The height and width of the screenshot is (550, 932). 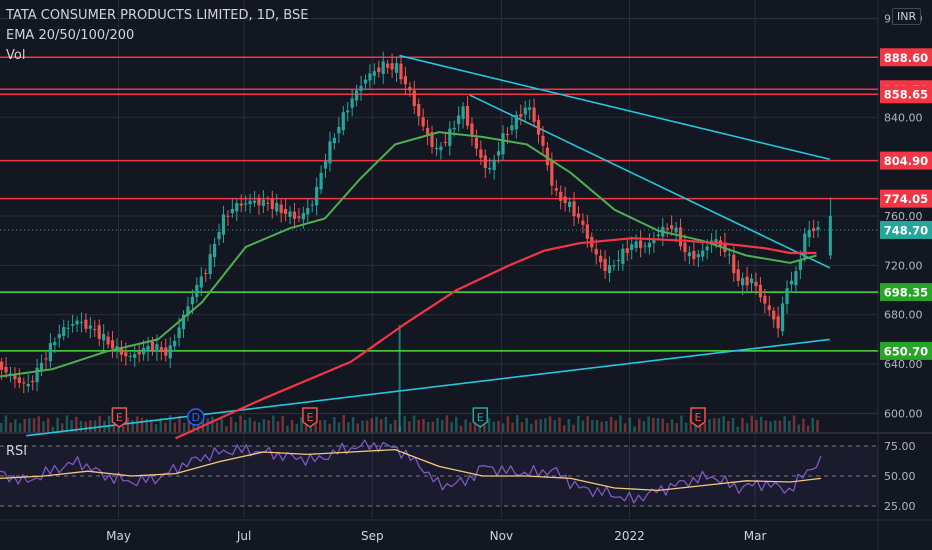 What do you see at coordinates (372, 536) in the screenshot?
I see `x-tick-label: Sep` at bounding box center [372, 536].